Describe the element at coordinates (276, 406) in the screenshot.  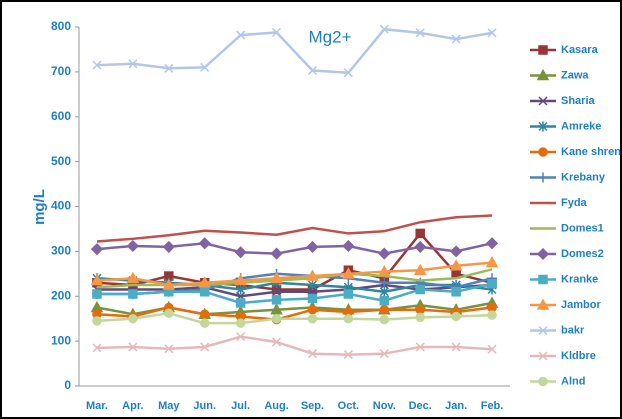
I see `x-tick-label: Aug.` at that location.